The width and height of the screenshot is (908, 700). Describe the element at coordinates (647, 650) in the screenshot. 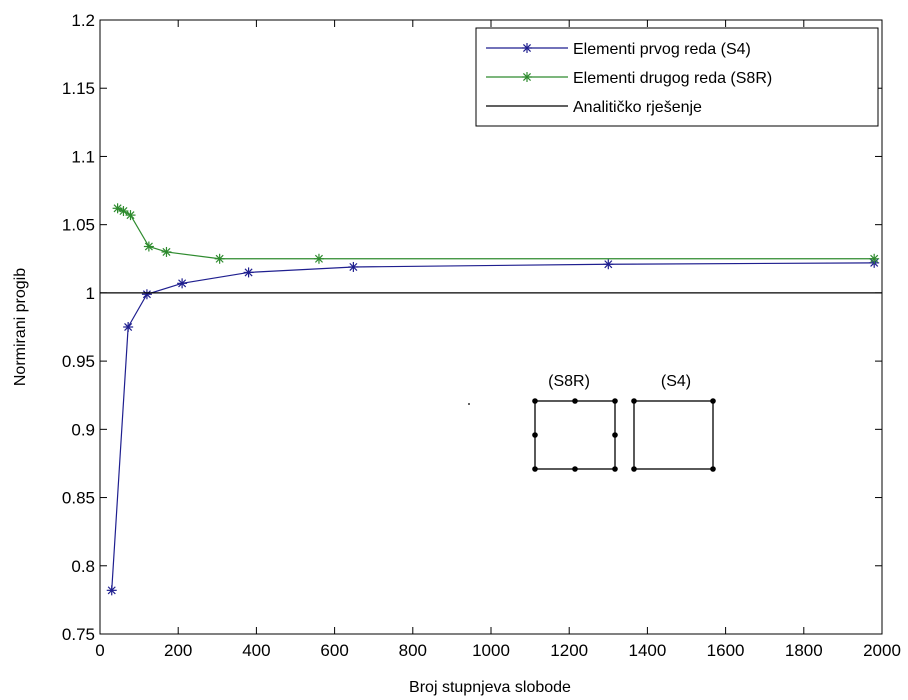

I see `x-tick-label: 1400` at that location.